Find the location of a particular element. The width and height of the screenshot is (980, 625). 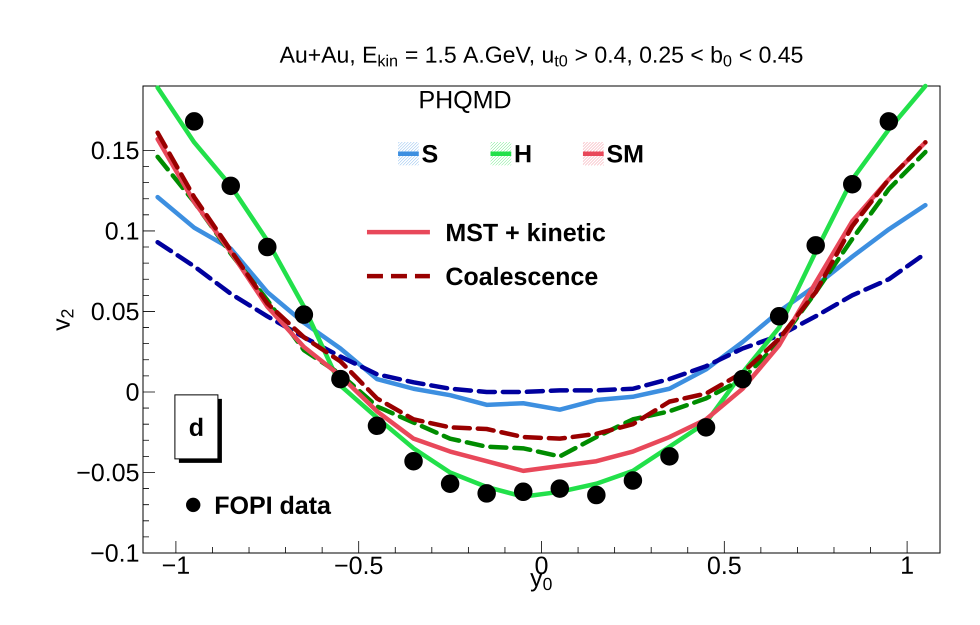

x-tick-label: −0.5 is located at coordinates (358, 565).